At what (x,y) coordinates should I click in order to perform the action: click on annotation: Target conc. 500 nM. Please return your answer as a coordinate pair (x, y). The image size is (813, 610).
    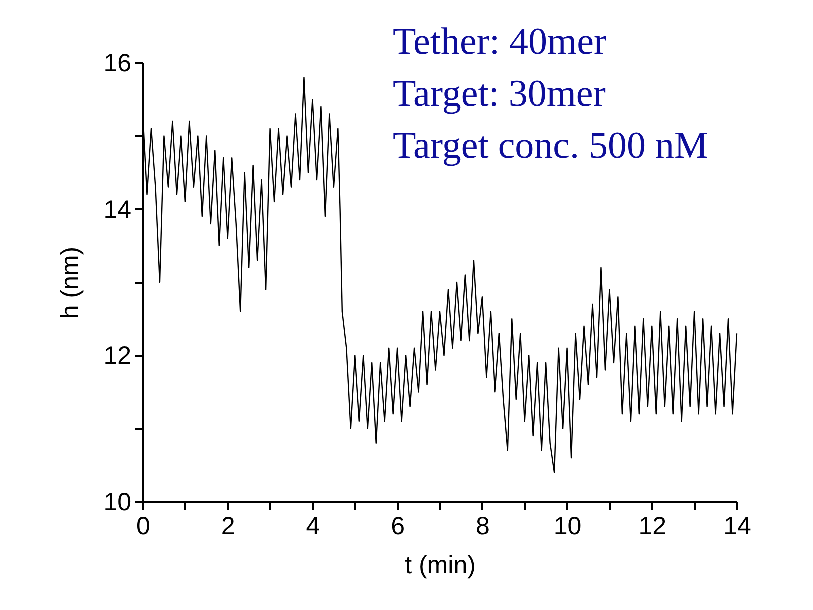
    Looking at the image, I should click on (550, 146).